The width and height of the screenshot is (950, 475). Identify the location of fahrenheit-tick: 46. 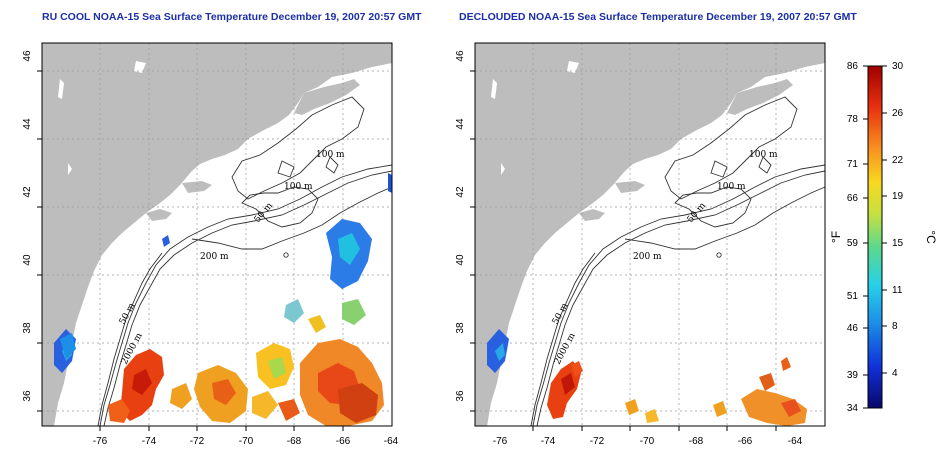
(853, 328).